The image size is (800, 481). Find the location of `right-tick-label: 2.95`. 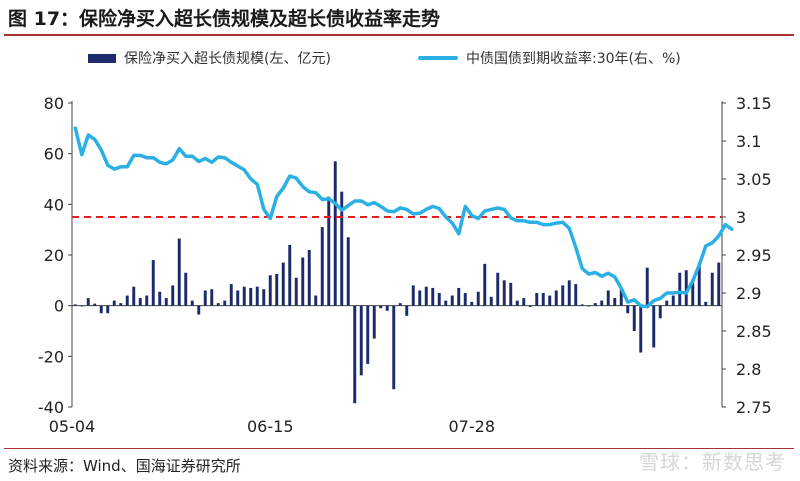

right-tick-label: 2.95 is located at coordinates (754, 255).